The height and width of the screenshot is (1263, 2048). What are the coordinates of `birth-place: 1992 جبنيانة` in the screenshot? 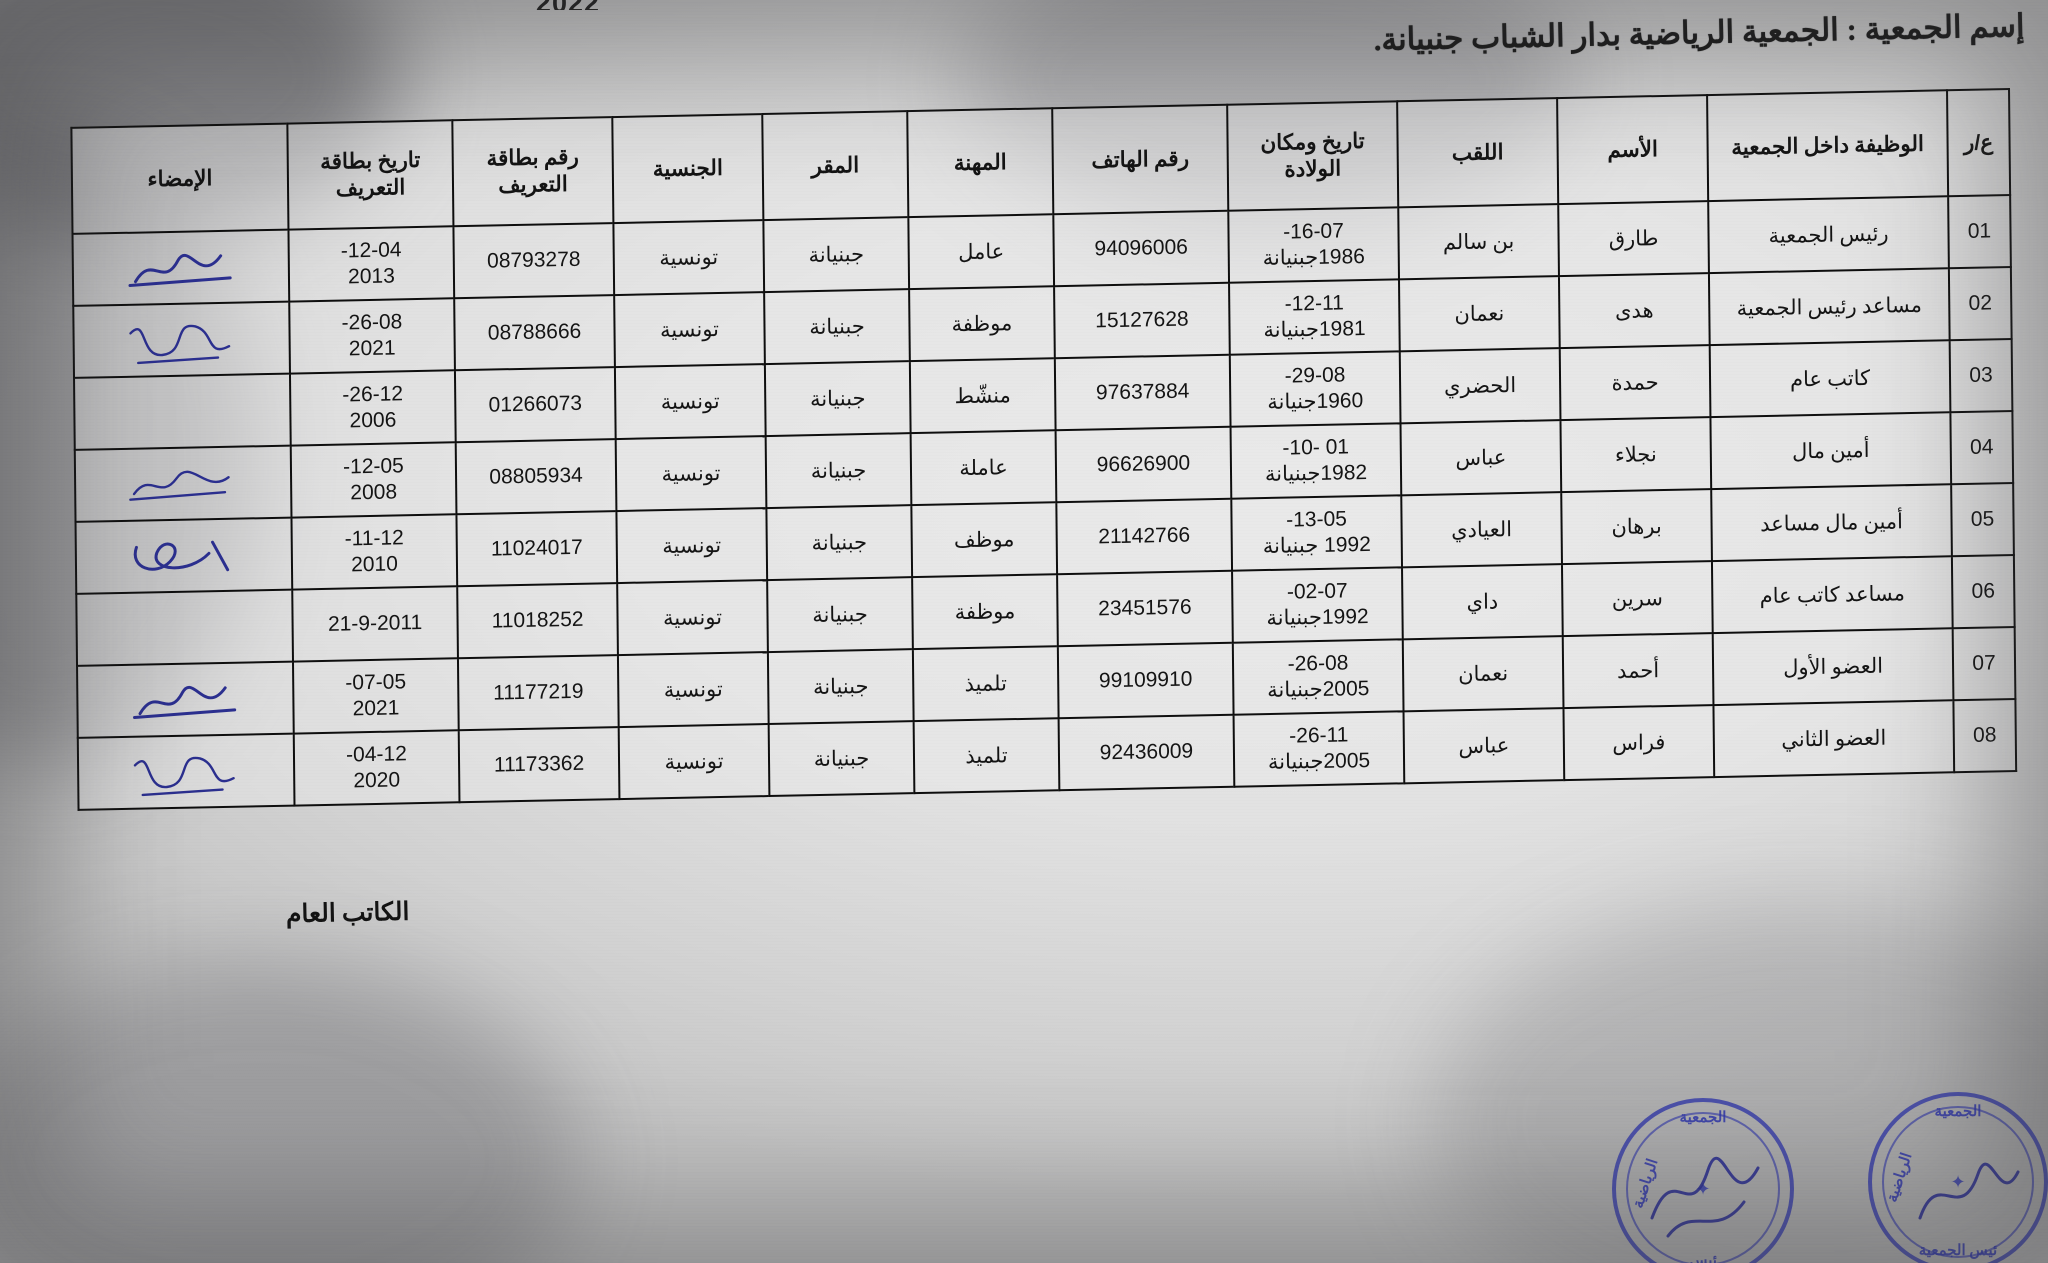 It's located at (1316, 545).